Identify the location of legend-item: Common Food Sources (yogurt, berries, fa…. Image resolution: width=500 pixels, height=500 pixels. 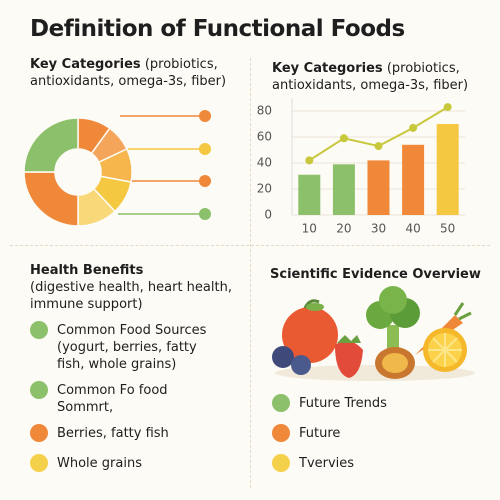
(125, 347).